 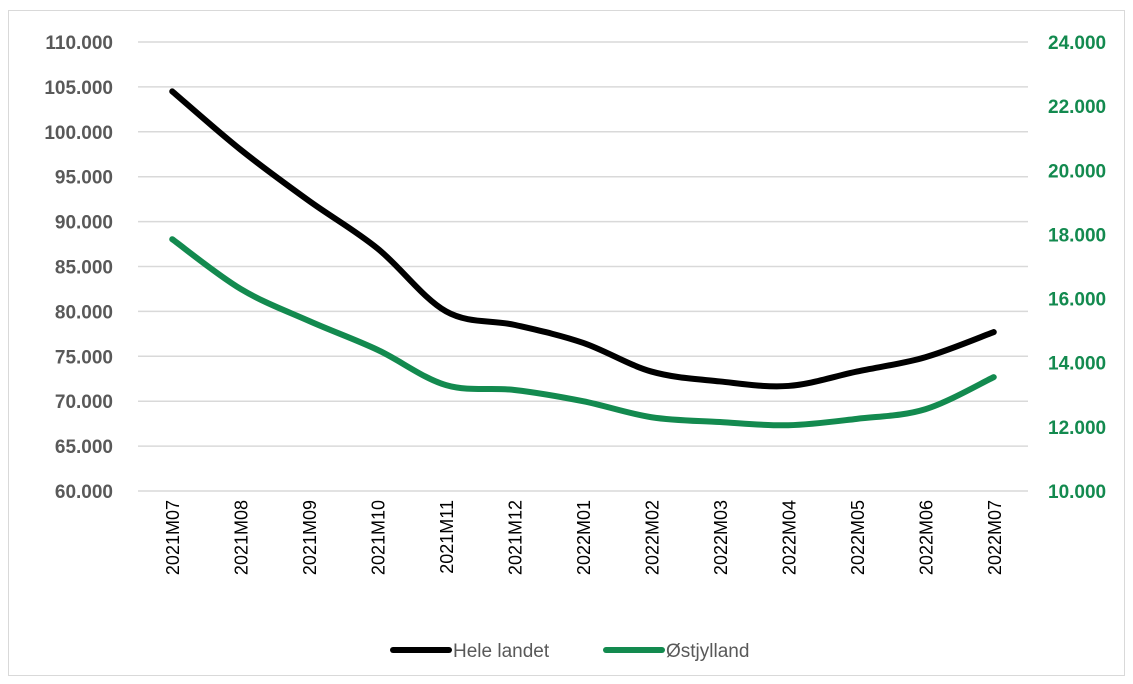 I want to click on y-right-tick-label: 18.000, so click(x=1077, y=235).